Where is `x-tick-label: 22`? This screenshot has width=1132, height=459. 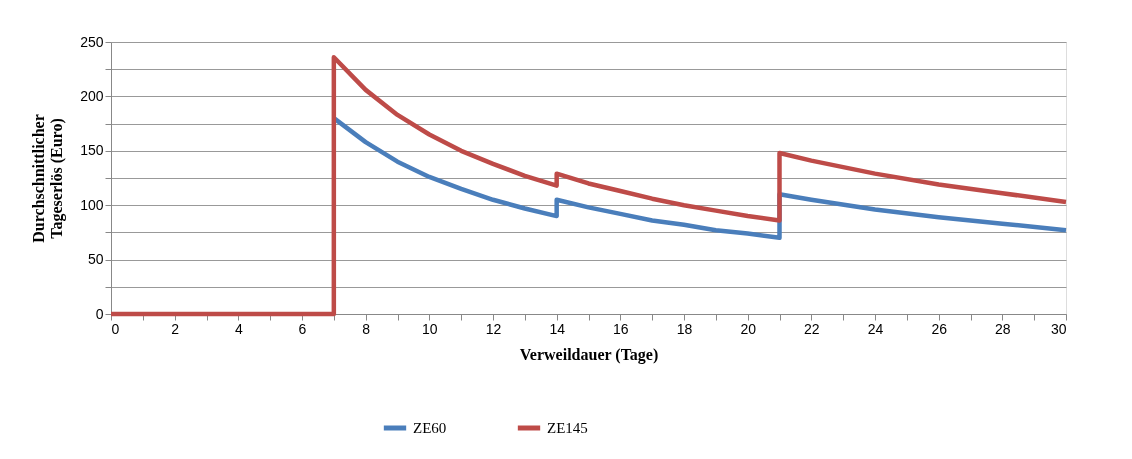 x-tick-label: 22 is located at coordinates (812, 328).